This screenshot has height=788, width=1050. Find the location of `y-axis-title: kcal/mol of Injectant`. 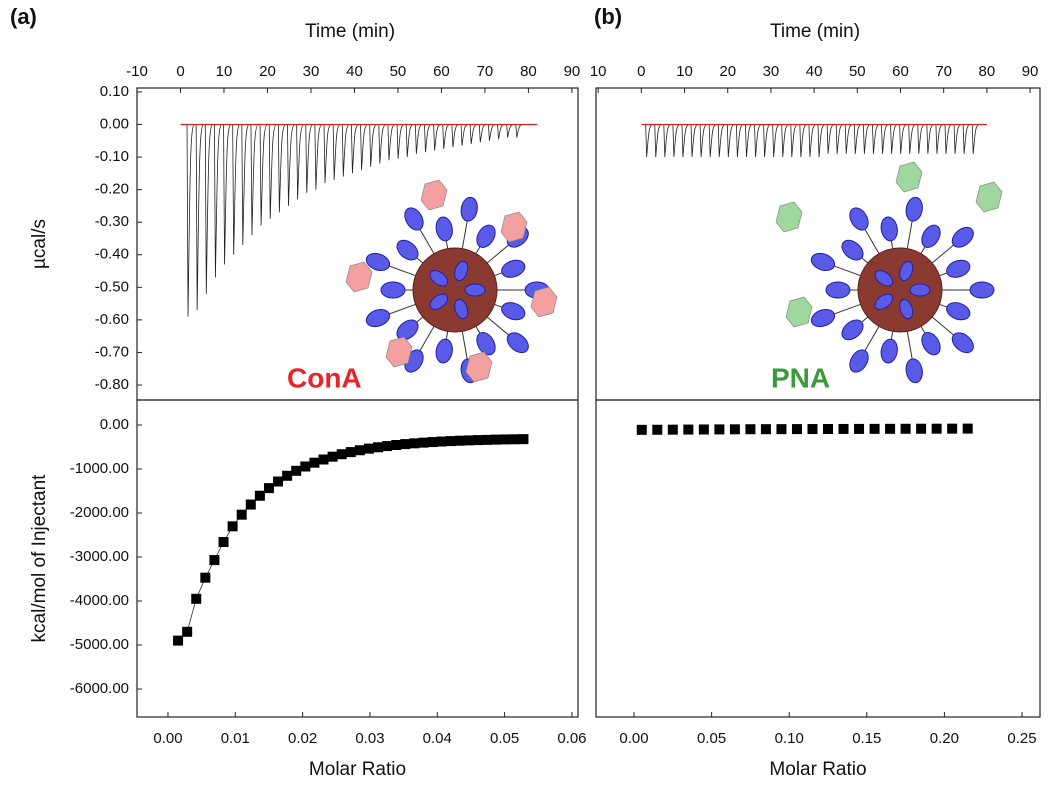

y-axis-title: kcal/mol of Injectant is located at coordinates (39, 558).